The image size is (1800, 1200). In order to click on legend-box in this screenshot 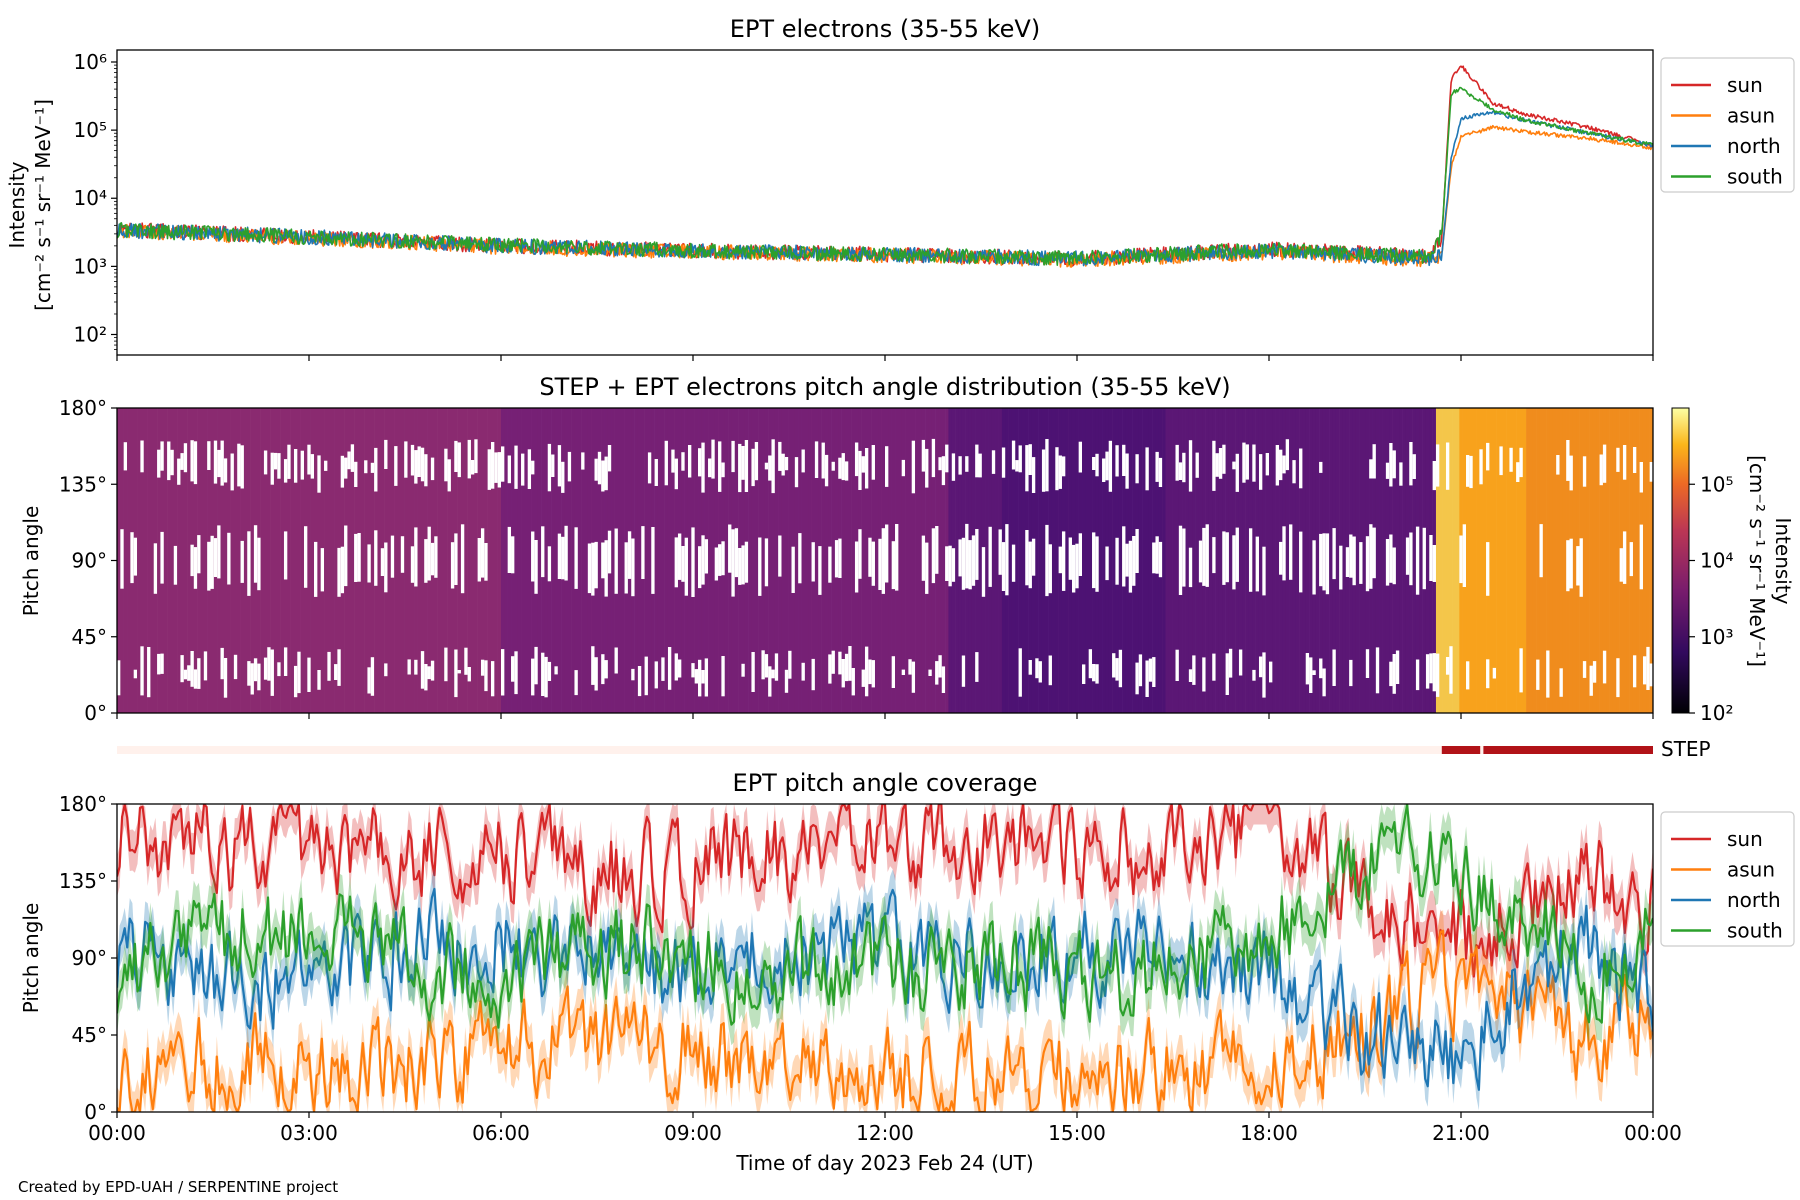, I will do `click(1727, 879)`.